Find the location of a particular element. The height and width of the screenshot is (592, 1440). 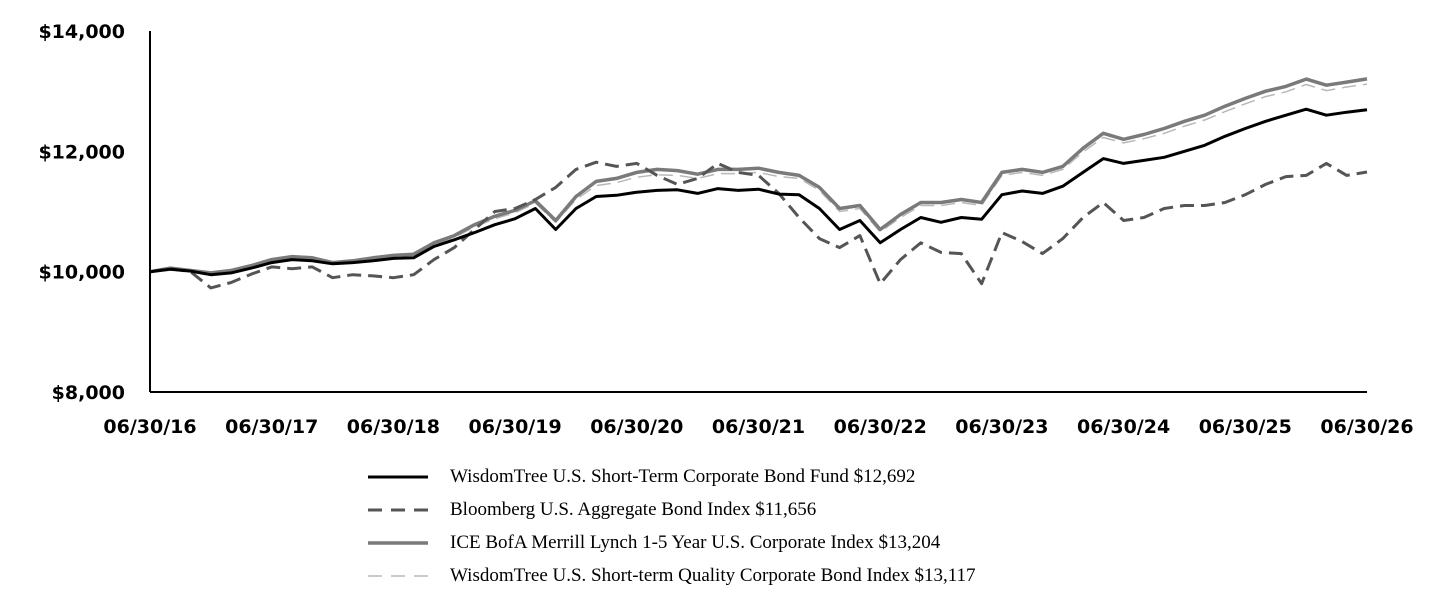

y-tick-label: $12,000 is located at coordinates (81, 152).